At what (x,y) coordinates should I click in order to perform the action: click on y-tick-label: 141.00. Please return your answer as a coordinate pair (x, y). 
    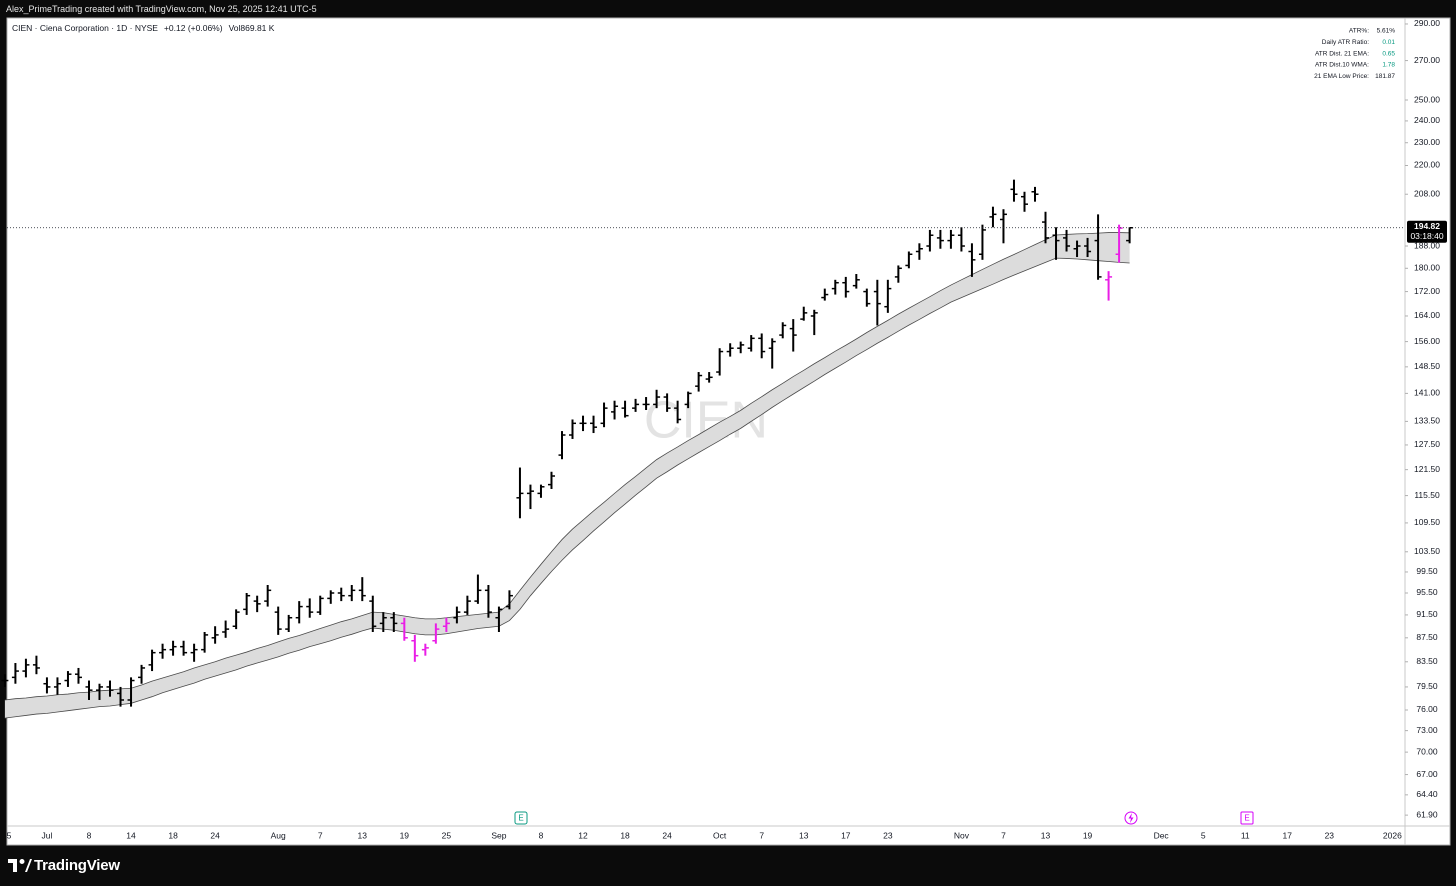
    Looking at the image, I should click on (1427, 393).